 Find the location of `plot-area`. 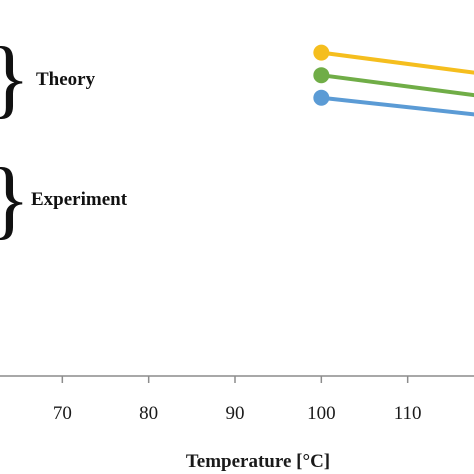

plot-area is located at coordinates (393, 80).